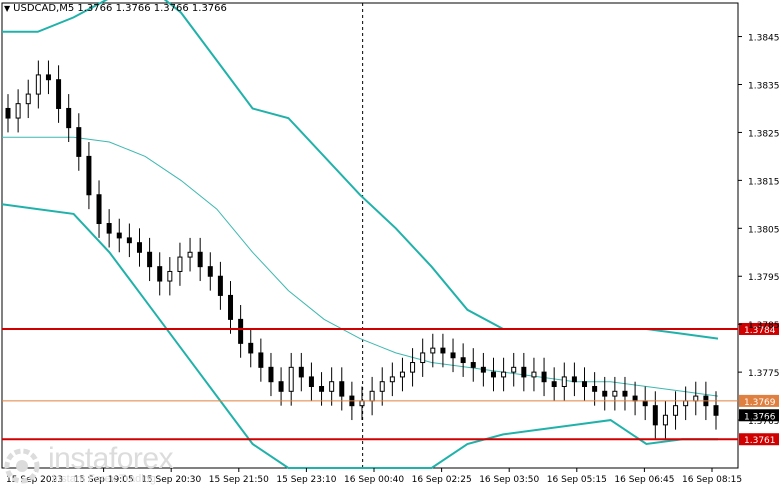 This screenshot has width=781, height=489. I want to click on y-tick-label: 1.3795, so click(764, 278).